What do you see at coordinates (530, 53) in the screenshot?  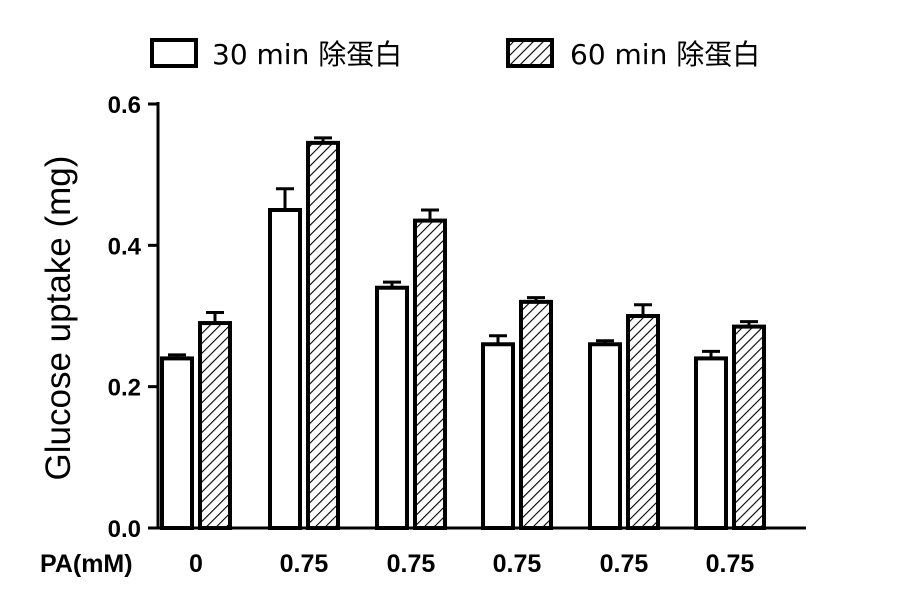 I see `legend-swatch-60min` at bounding box center [530, 53].